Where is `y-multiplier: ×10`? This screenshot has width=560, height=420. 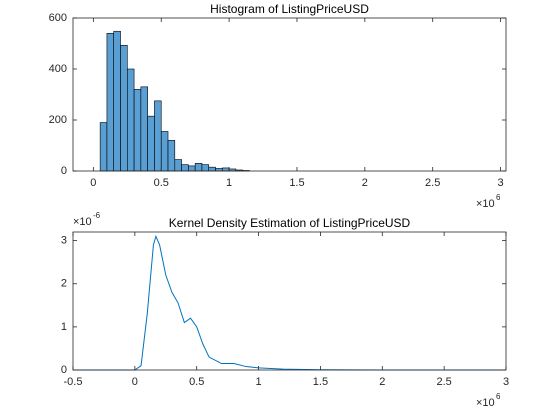 y-multiplier: ×10 is located at coordinates (82, 222).